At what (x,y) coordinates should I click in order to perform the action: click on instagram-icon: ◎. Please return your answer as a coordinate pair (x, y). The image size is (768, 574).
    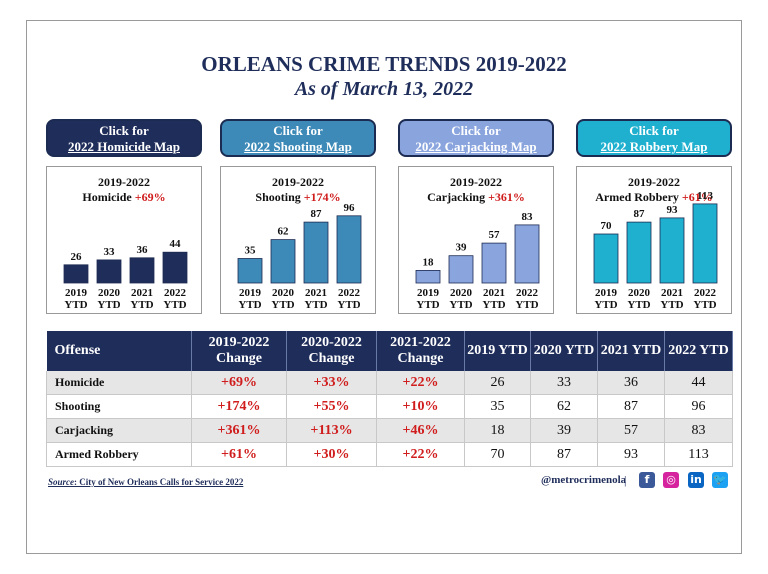
    Looking at the image, I should click on (671, 480).